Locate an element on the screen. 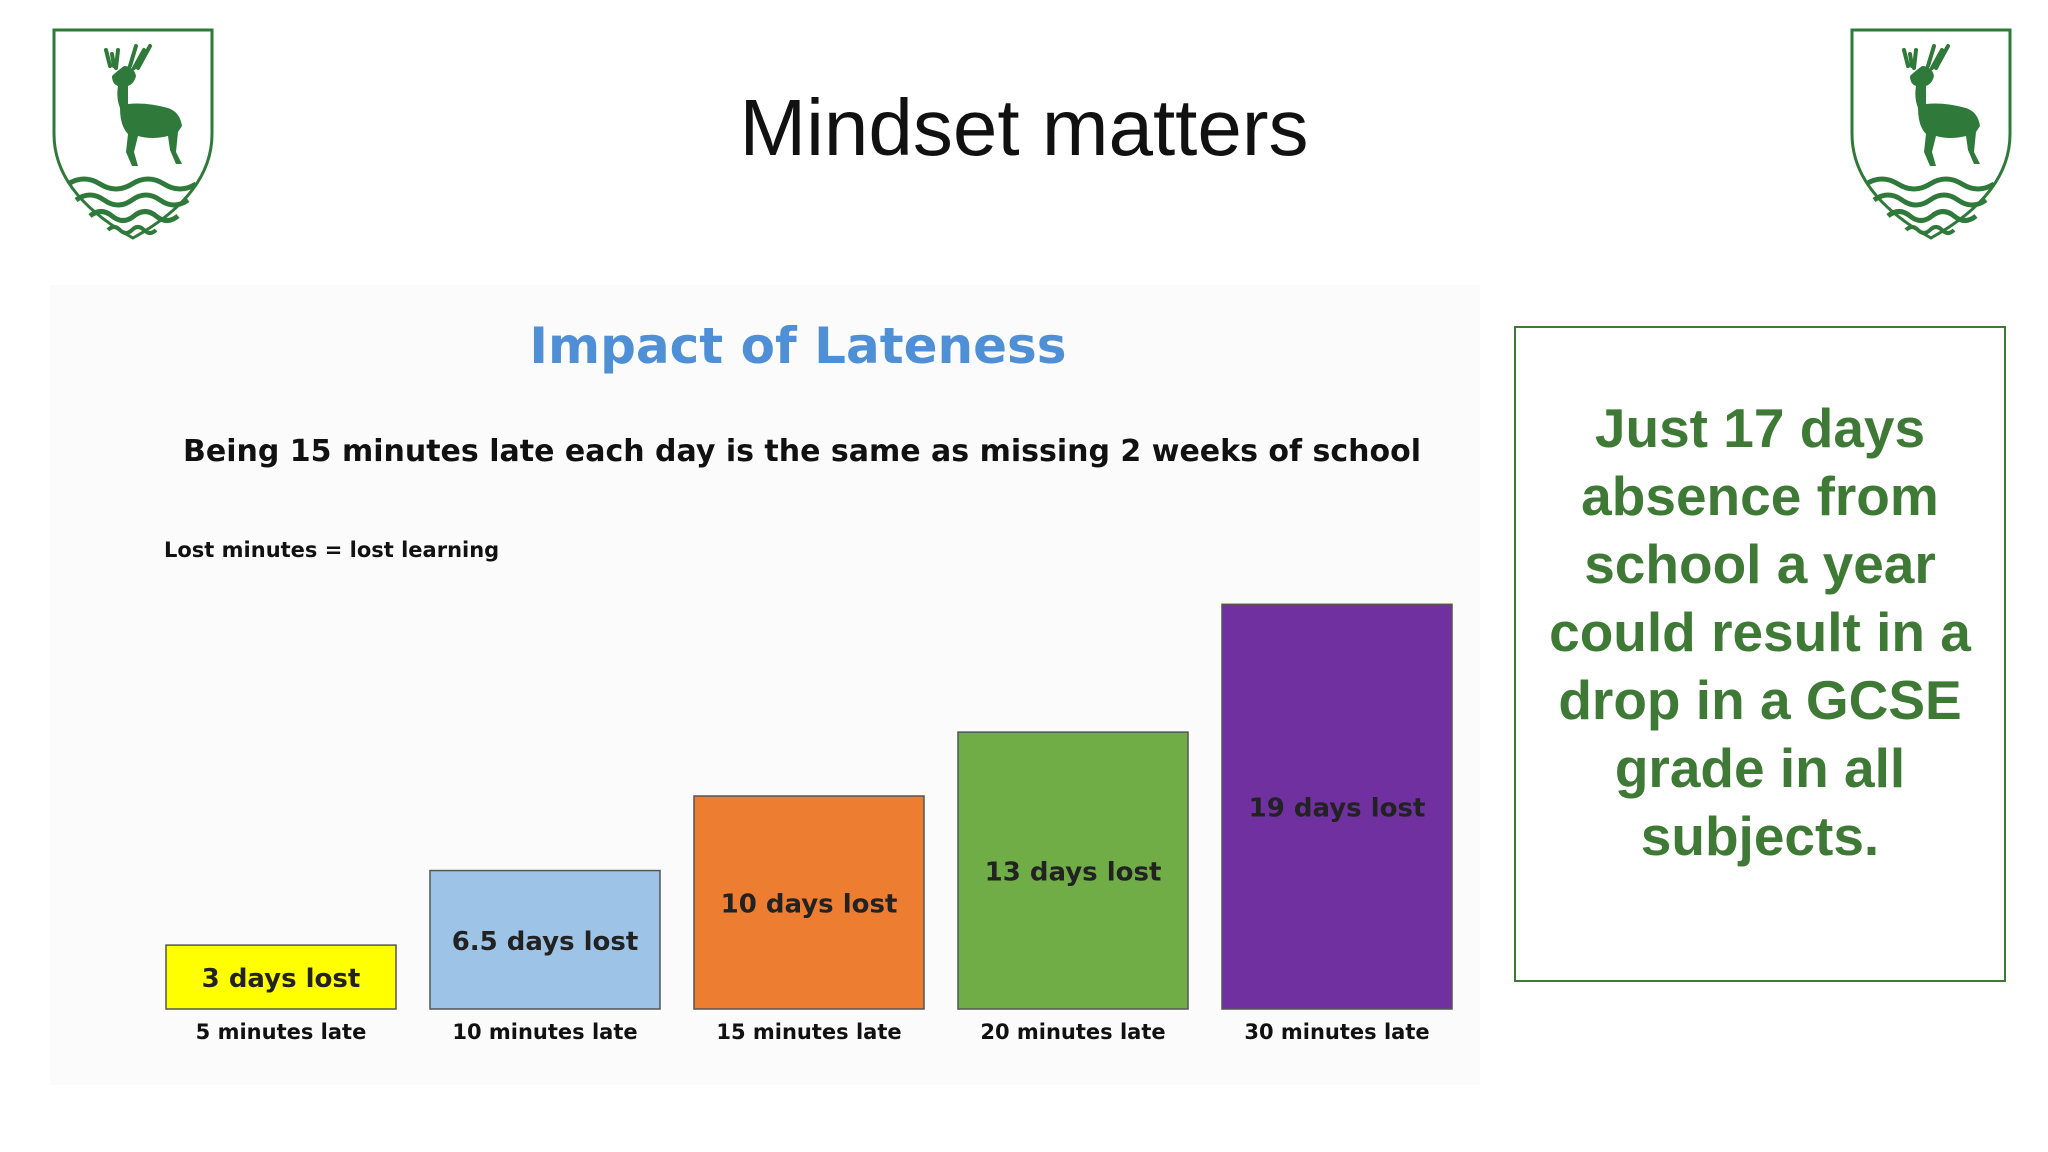  category-tick-3: 20 minutes late is located at coordinates (1072, 1032).